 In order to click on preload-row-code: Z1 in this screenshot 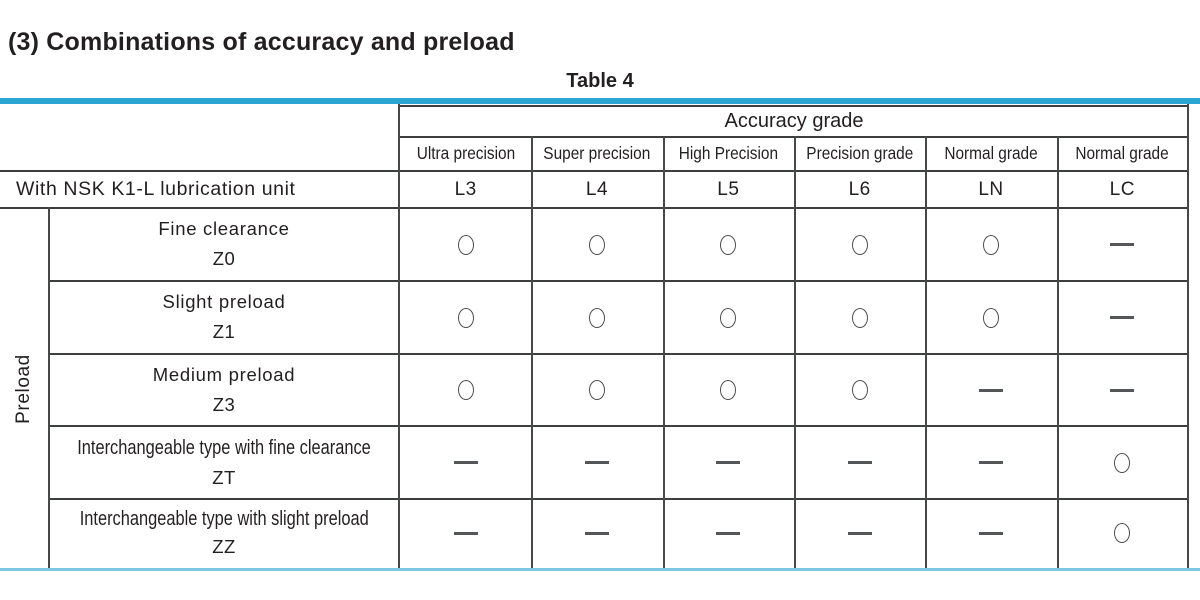, I will do `click(224, 332)`.